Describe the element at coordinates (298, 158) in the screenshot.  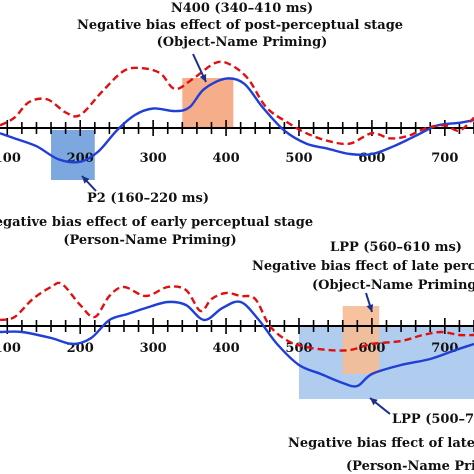
I see `top-tick-label-500: 500` at that location.